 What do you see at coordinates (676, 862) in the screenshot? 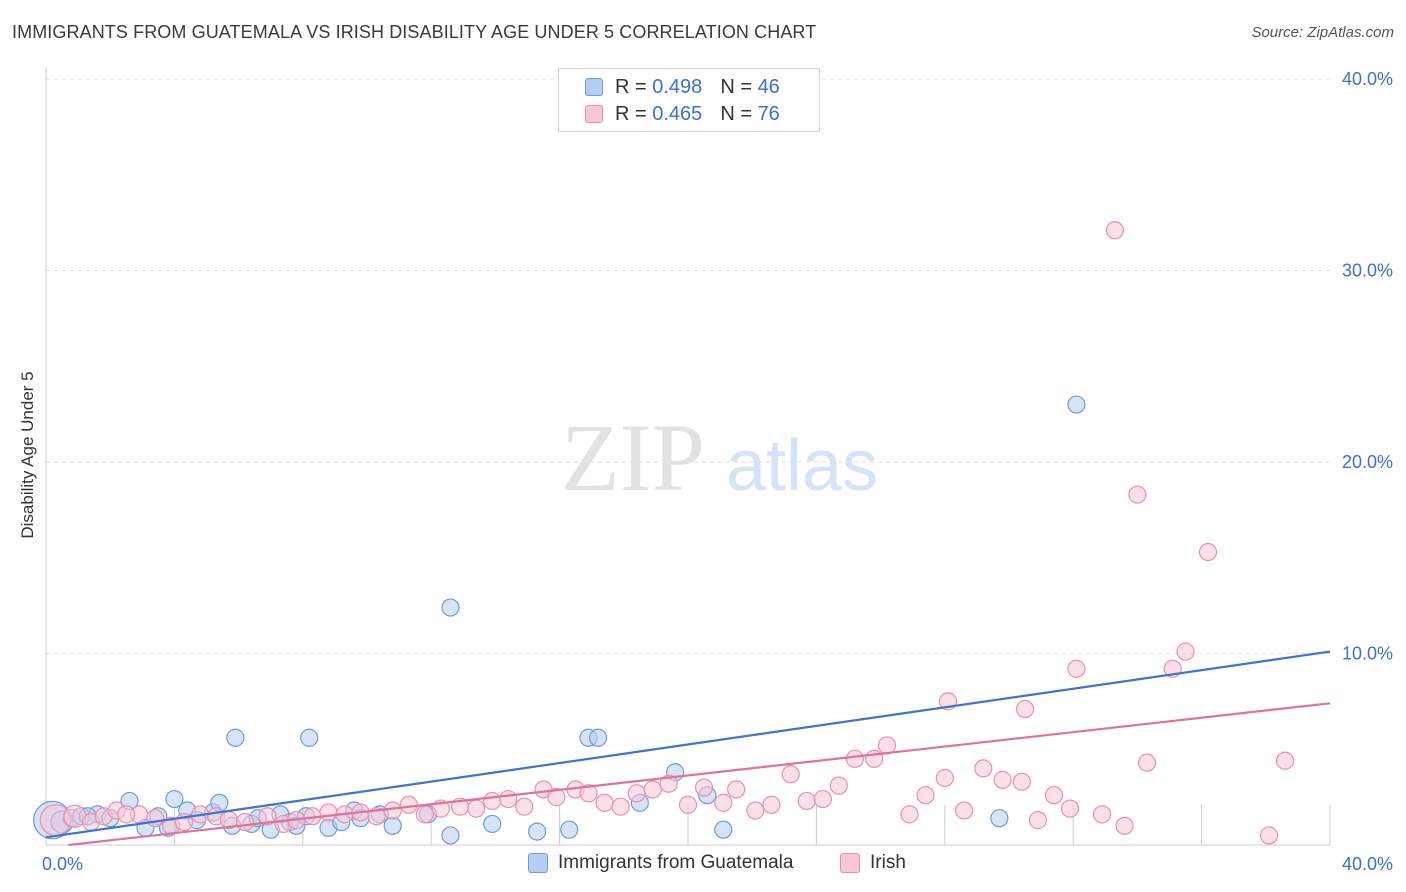
I see `bottom-legend-label-guatemala: Immigrants from Guatemala` at bounding box center [676, 862].